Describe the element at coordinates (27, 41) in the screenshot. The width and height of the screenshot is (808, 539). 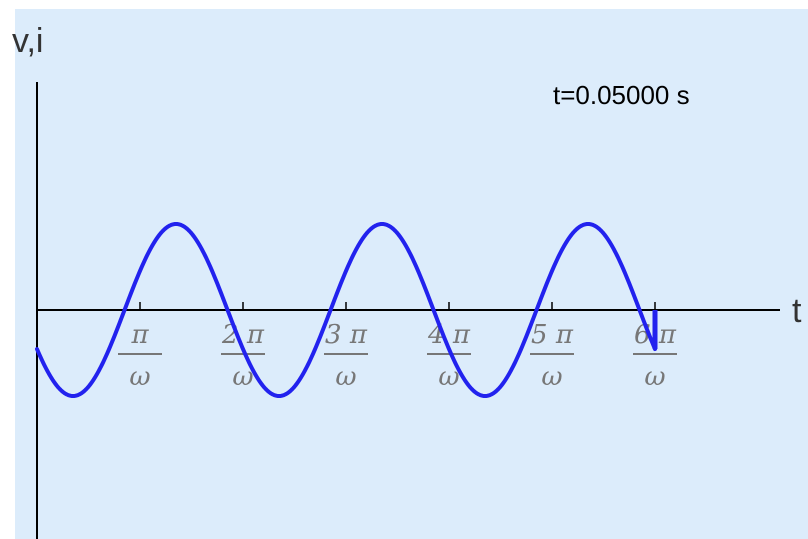
I see `y-axis-label: v,i` at that location.